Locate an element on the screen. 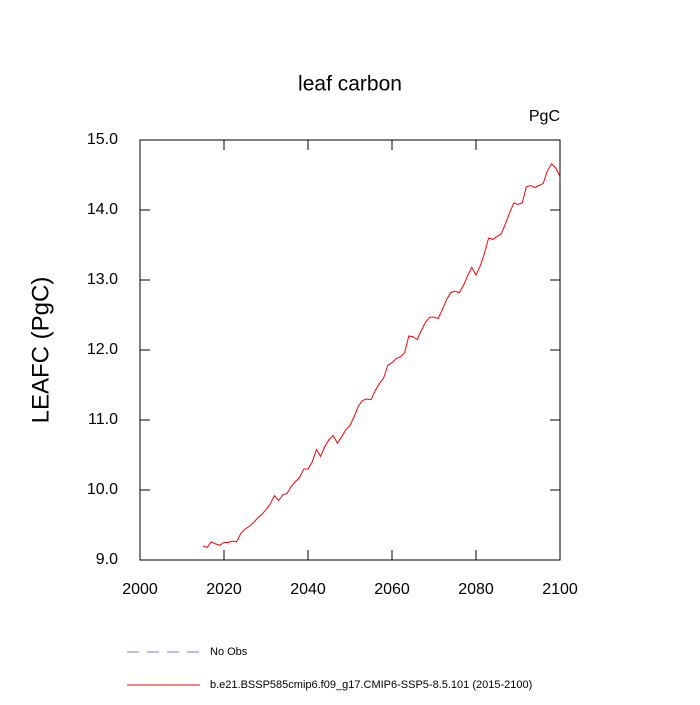 The image size is (700, 705). y-tick-label: 9.0 is located at coordinates (107, 559).